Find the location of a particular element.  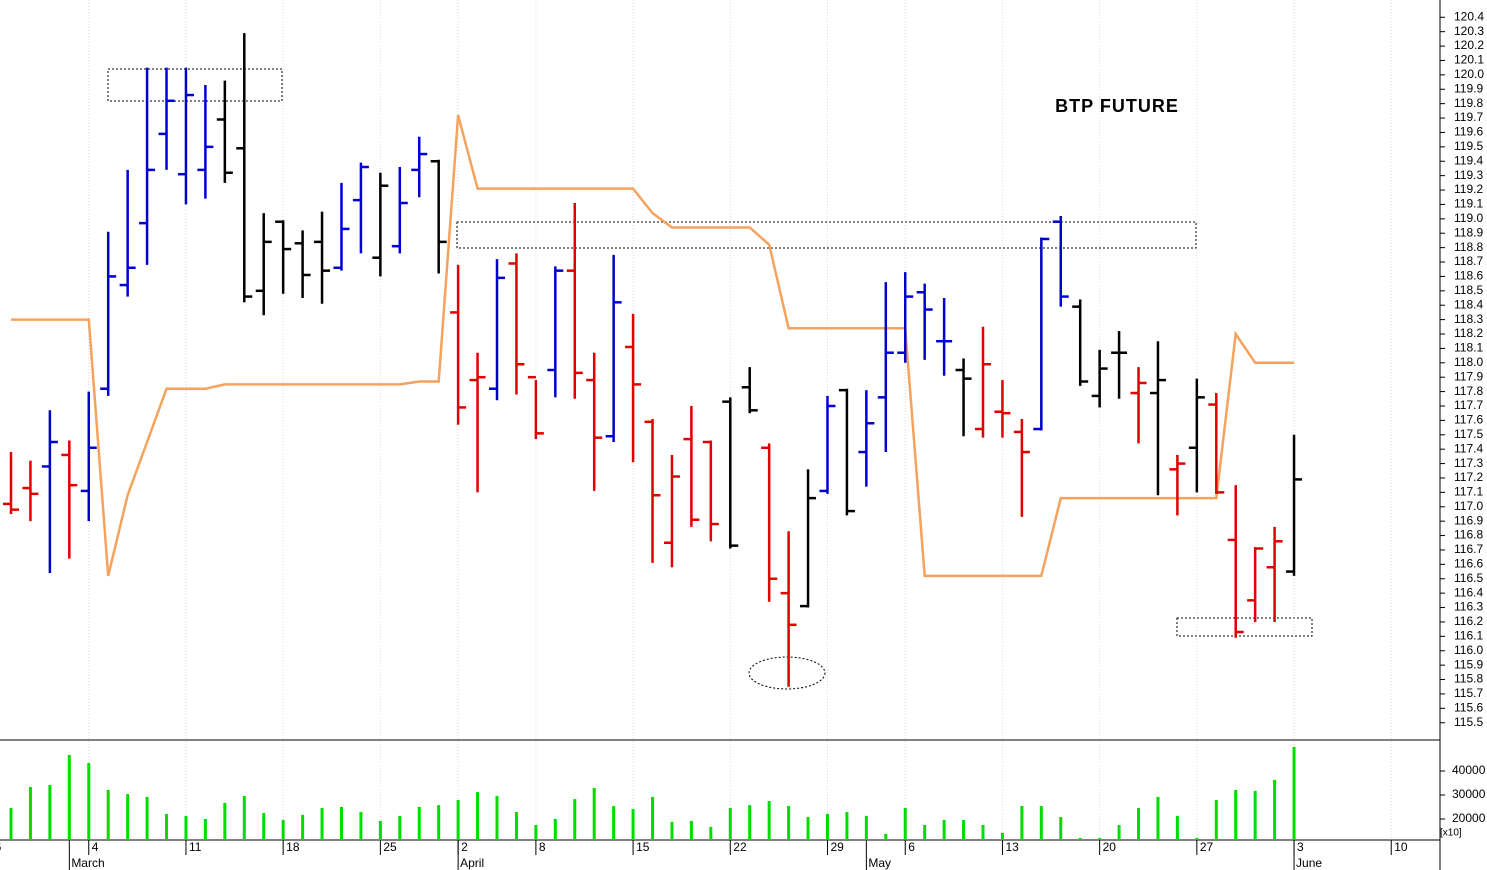

x-tick-label: 20 is located at coordinates (1110, 847).